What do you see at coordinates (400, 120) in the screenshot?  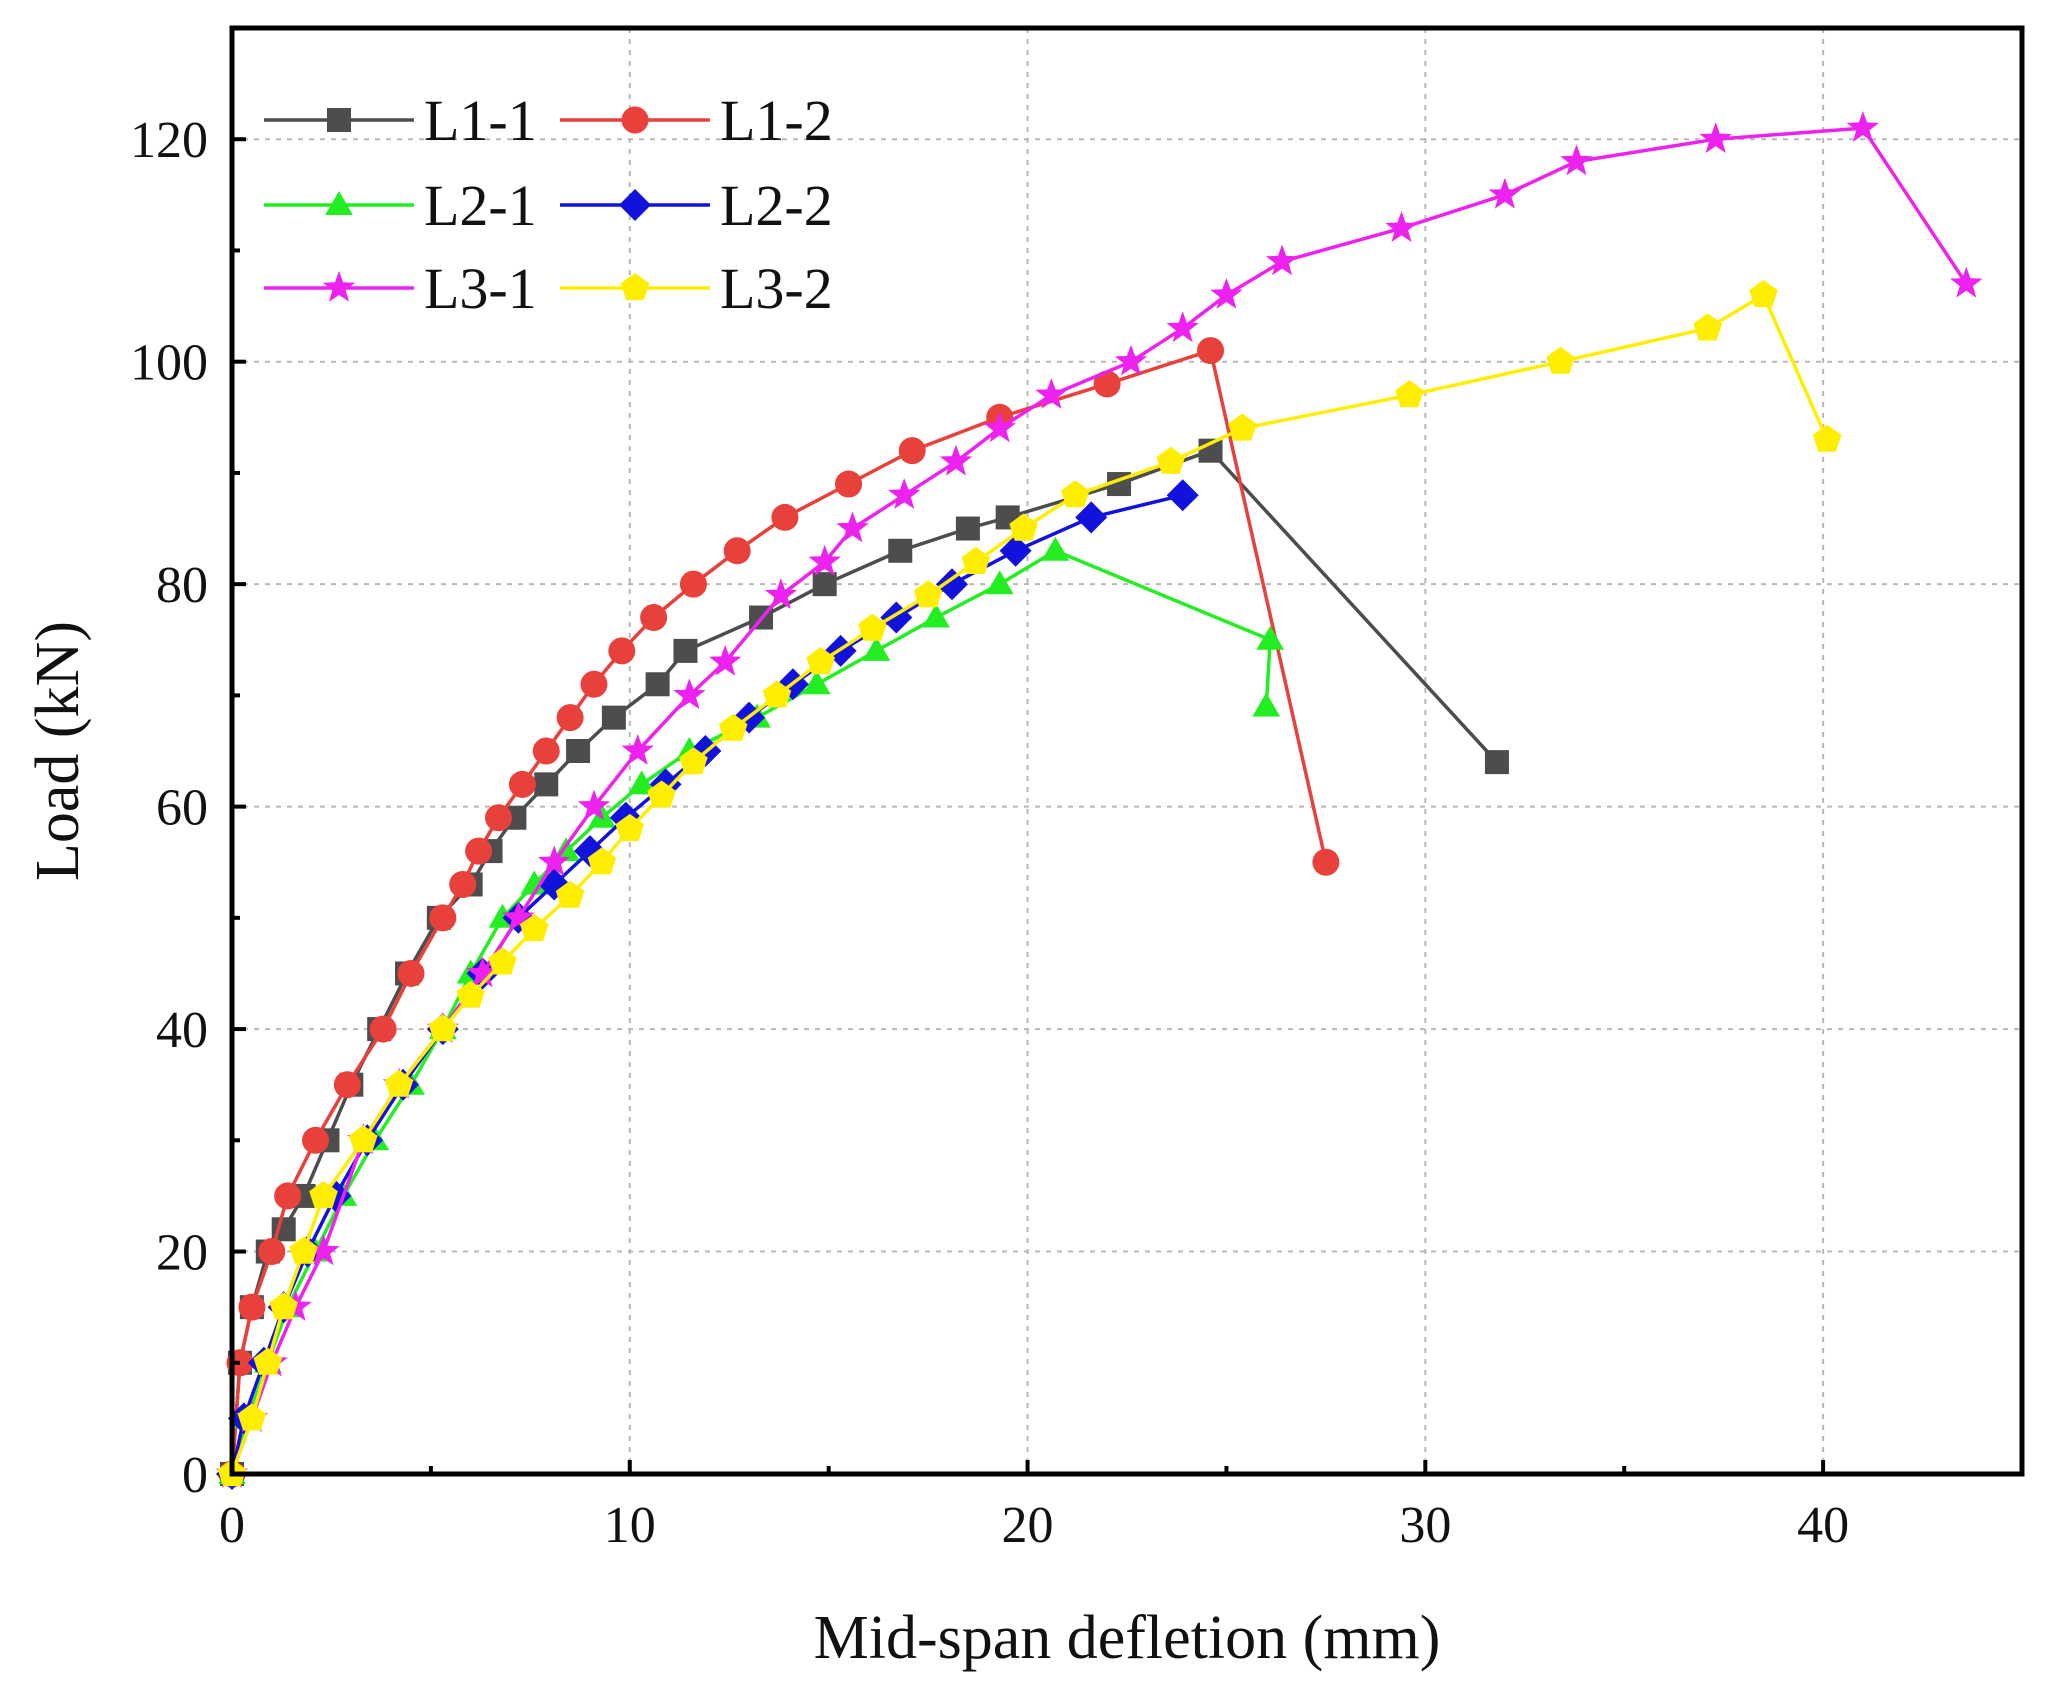 I see `legend-item-l1-1: L1-1` at bounding box center [400, 120].